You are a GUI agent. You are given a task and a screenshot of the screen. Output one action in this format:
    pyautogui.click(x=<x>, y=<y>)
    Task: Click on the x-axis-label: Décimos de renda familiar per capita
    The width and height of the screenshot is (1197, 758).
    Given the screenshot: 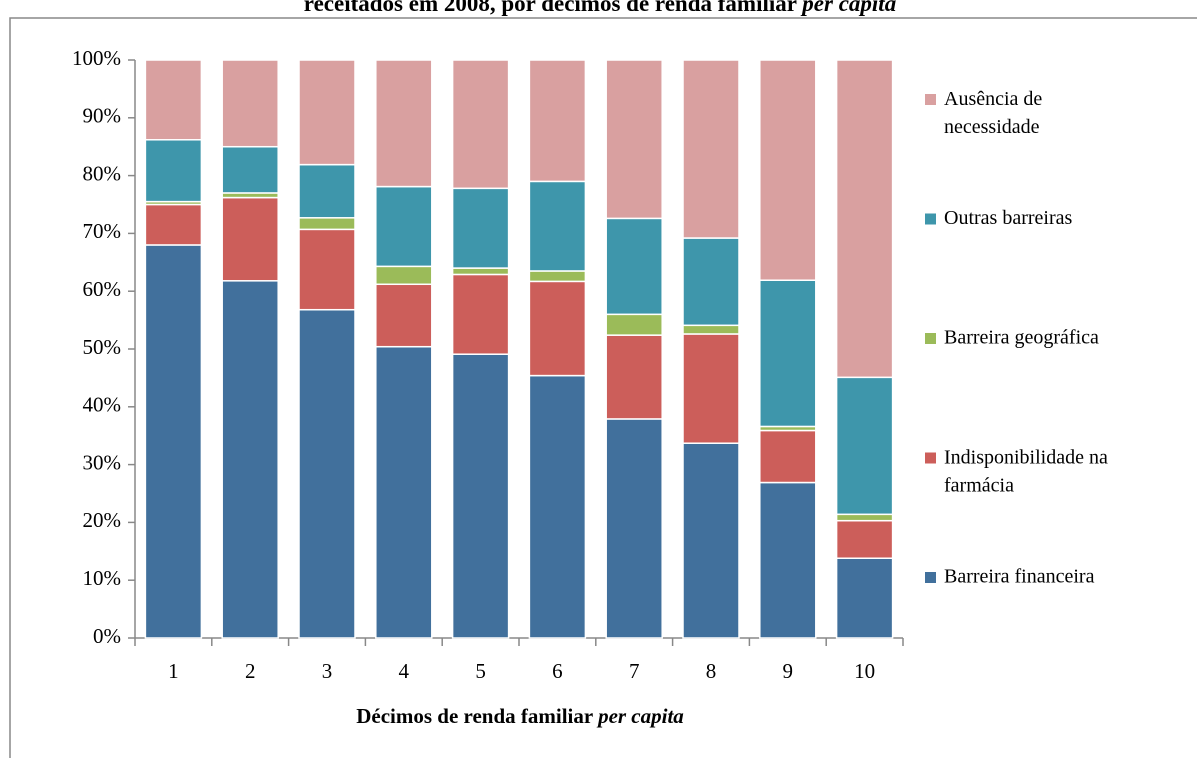 What is the action you would take?
    pyautogui.click(x=520, y=716)
    